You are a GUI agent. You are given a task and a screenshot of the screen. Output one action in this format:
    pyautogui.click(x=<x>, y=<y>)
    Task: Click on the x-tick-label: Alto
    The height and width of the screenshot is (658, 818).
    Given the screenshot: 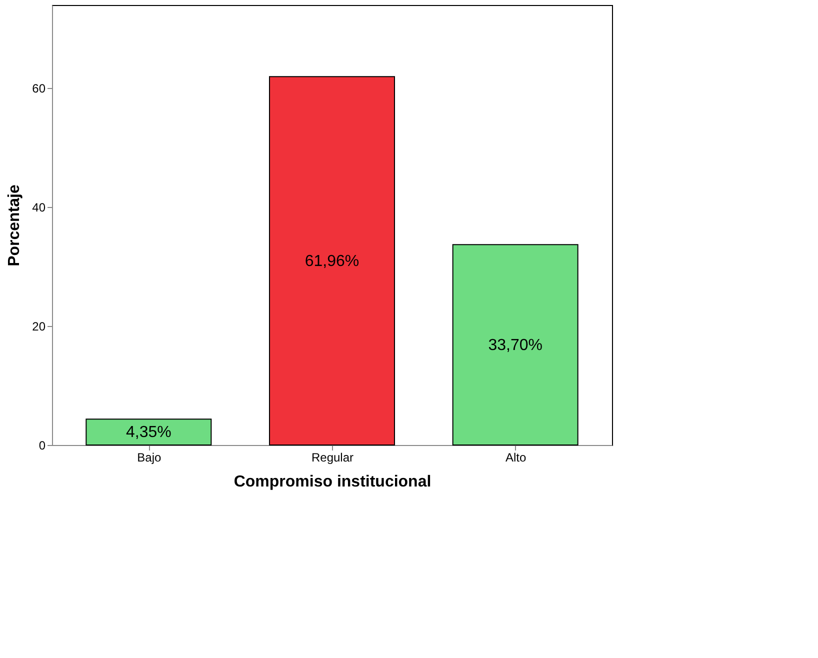 What is the action you would take?
    pyautogui.click(x=515, y=457)
    